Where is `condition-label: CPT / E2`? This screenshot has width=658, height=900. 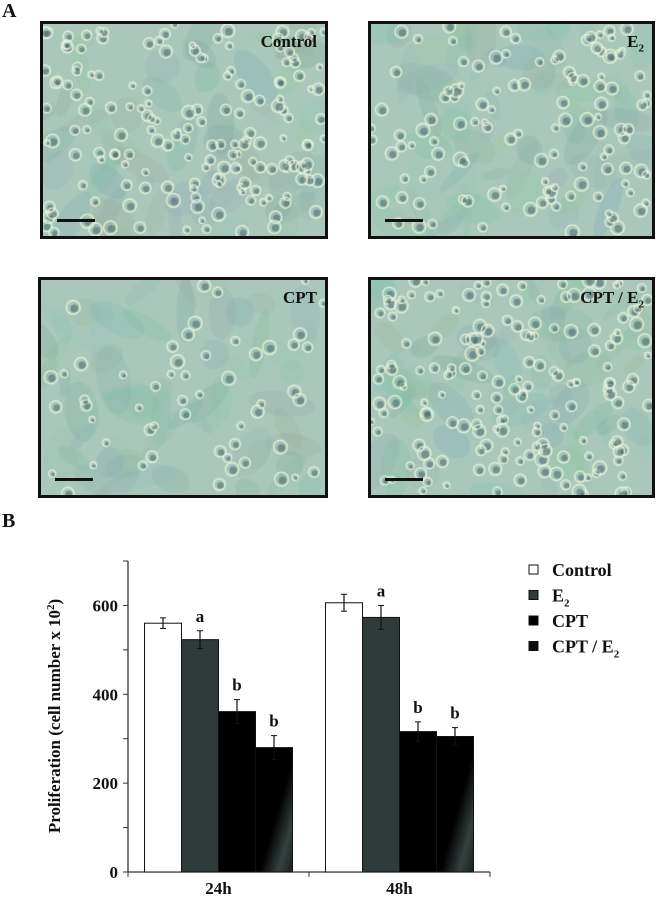 condition-label: CPT / E2 is located at coordinates (612, 299).